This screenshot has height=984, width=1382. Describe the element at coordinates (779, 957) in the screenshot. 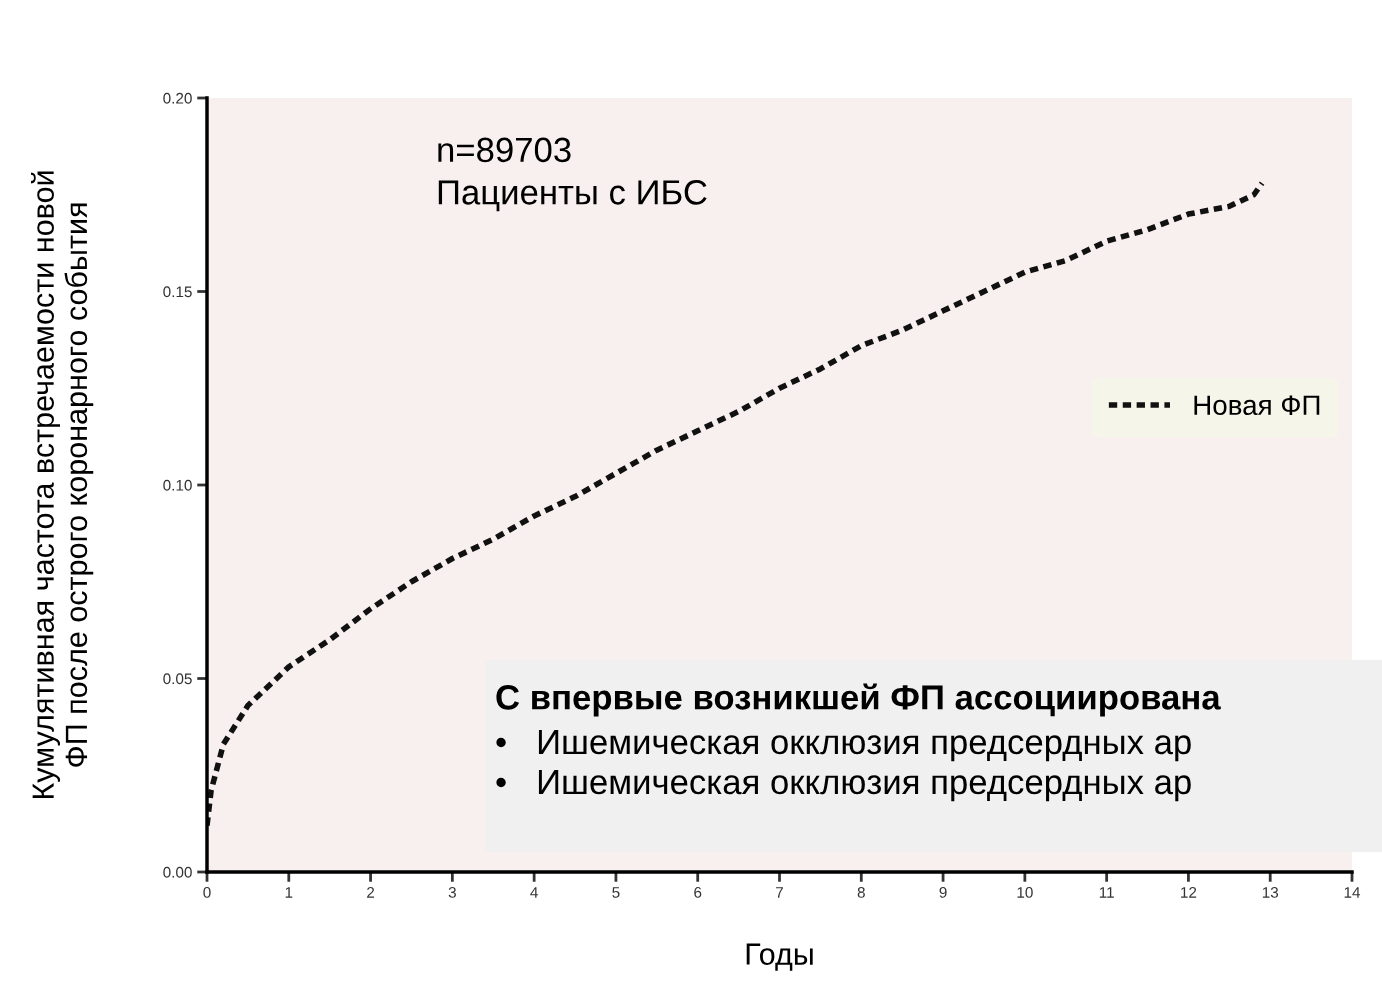

I see `x-axis-title: Годы` at that location.